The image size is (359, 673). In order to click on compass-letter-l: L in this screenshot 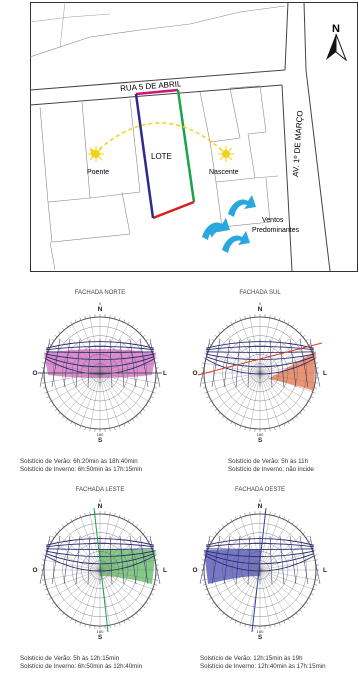, I will do `click(325, 570)`.